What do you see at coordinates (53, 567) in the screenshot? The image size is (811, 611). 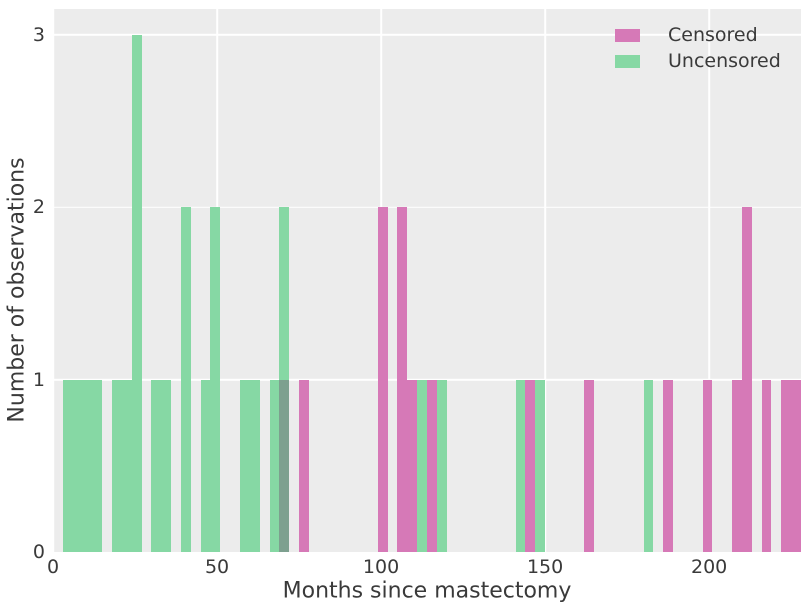 I see `x-tick-label: 0` at bounding box center [53, 567].